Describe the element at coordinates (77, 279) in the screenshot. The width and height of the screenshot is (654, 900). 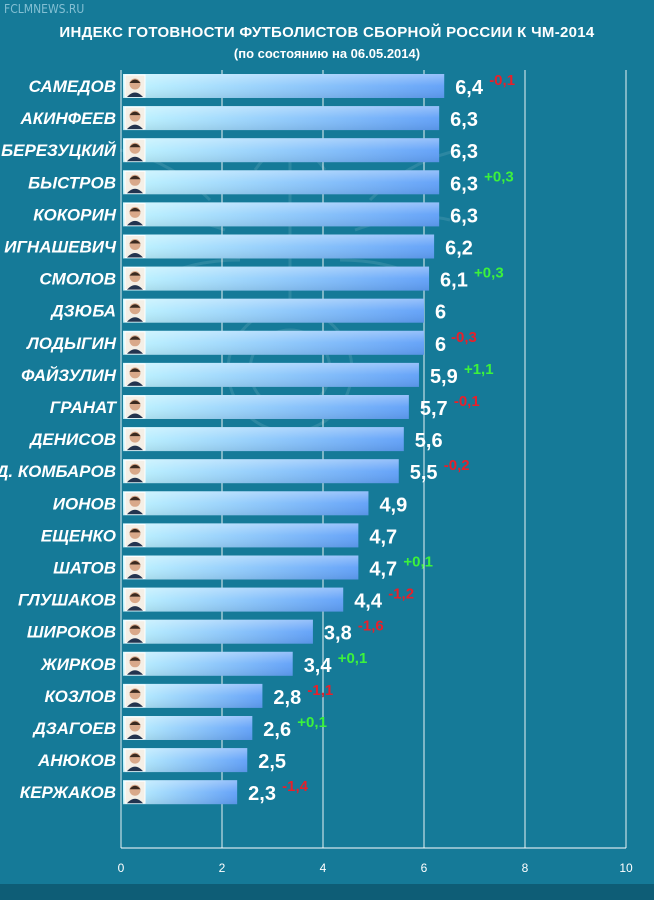
I see `player-name: СМОЛОВ` at that location.